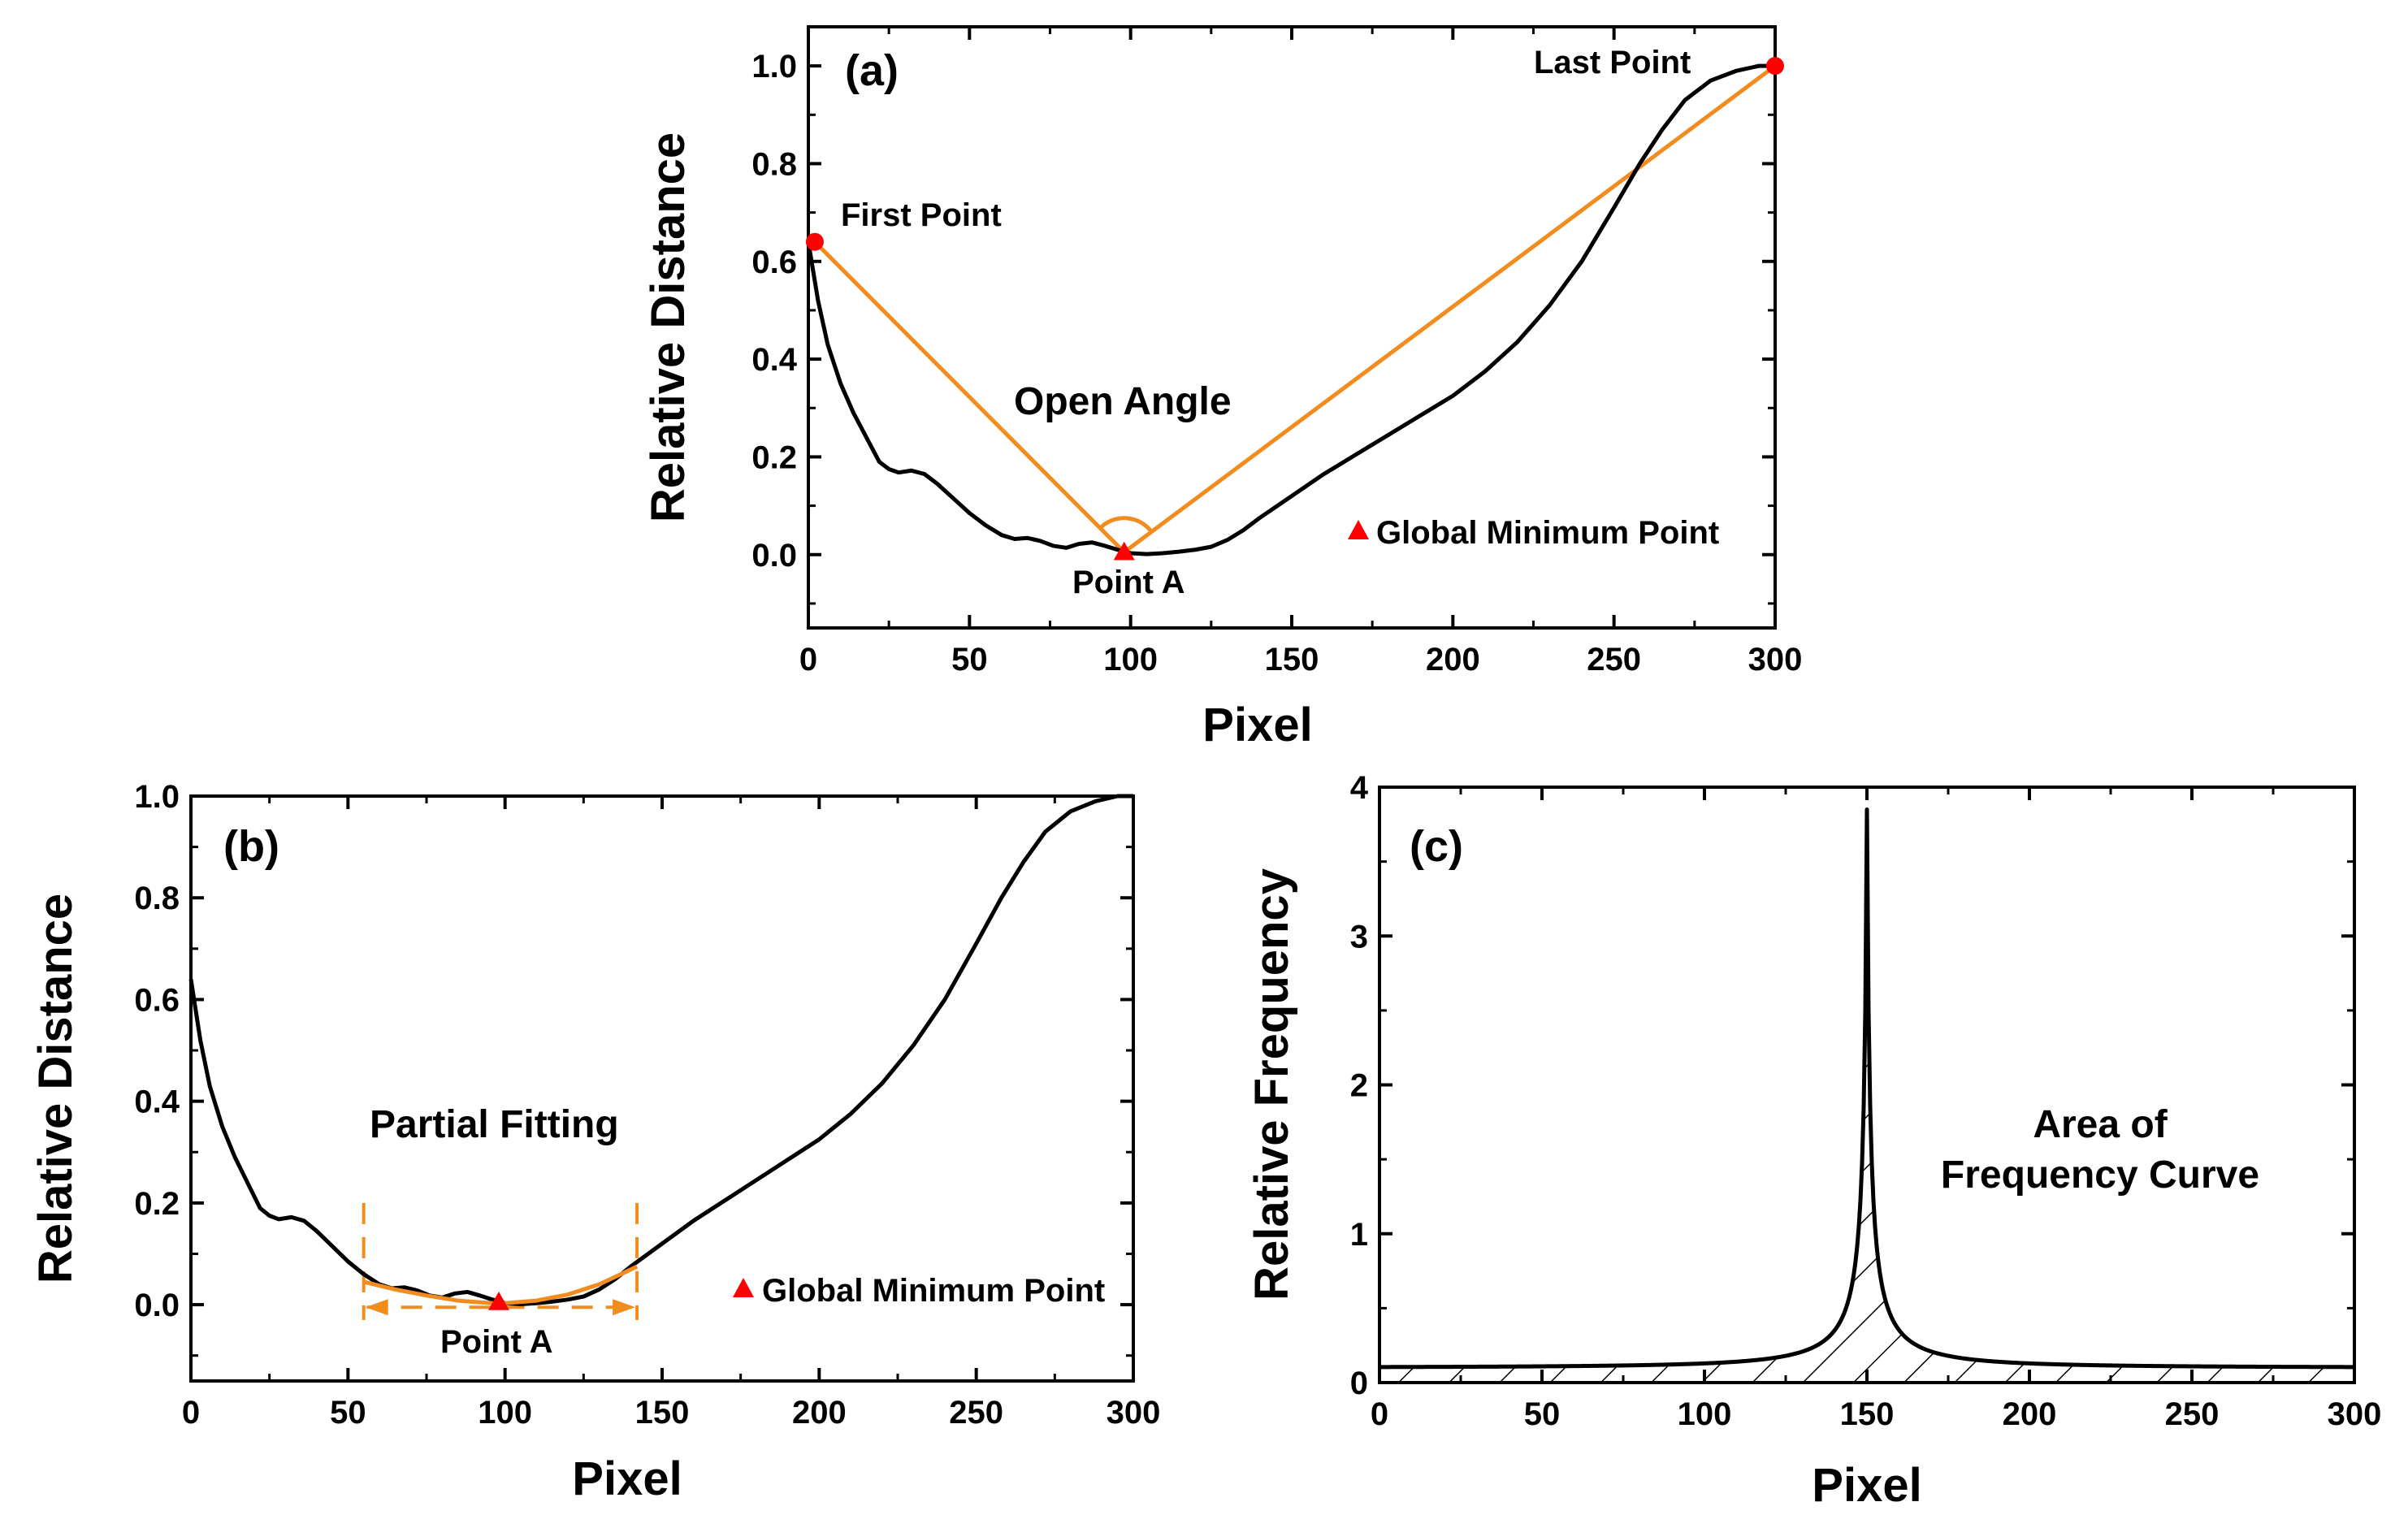  Describe the element at coordinates (1359, 1086) in the screenshot. I see `y-tick-label: 2` at that location.